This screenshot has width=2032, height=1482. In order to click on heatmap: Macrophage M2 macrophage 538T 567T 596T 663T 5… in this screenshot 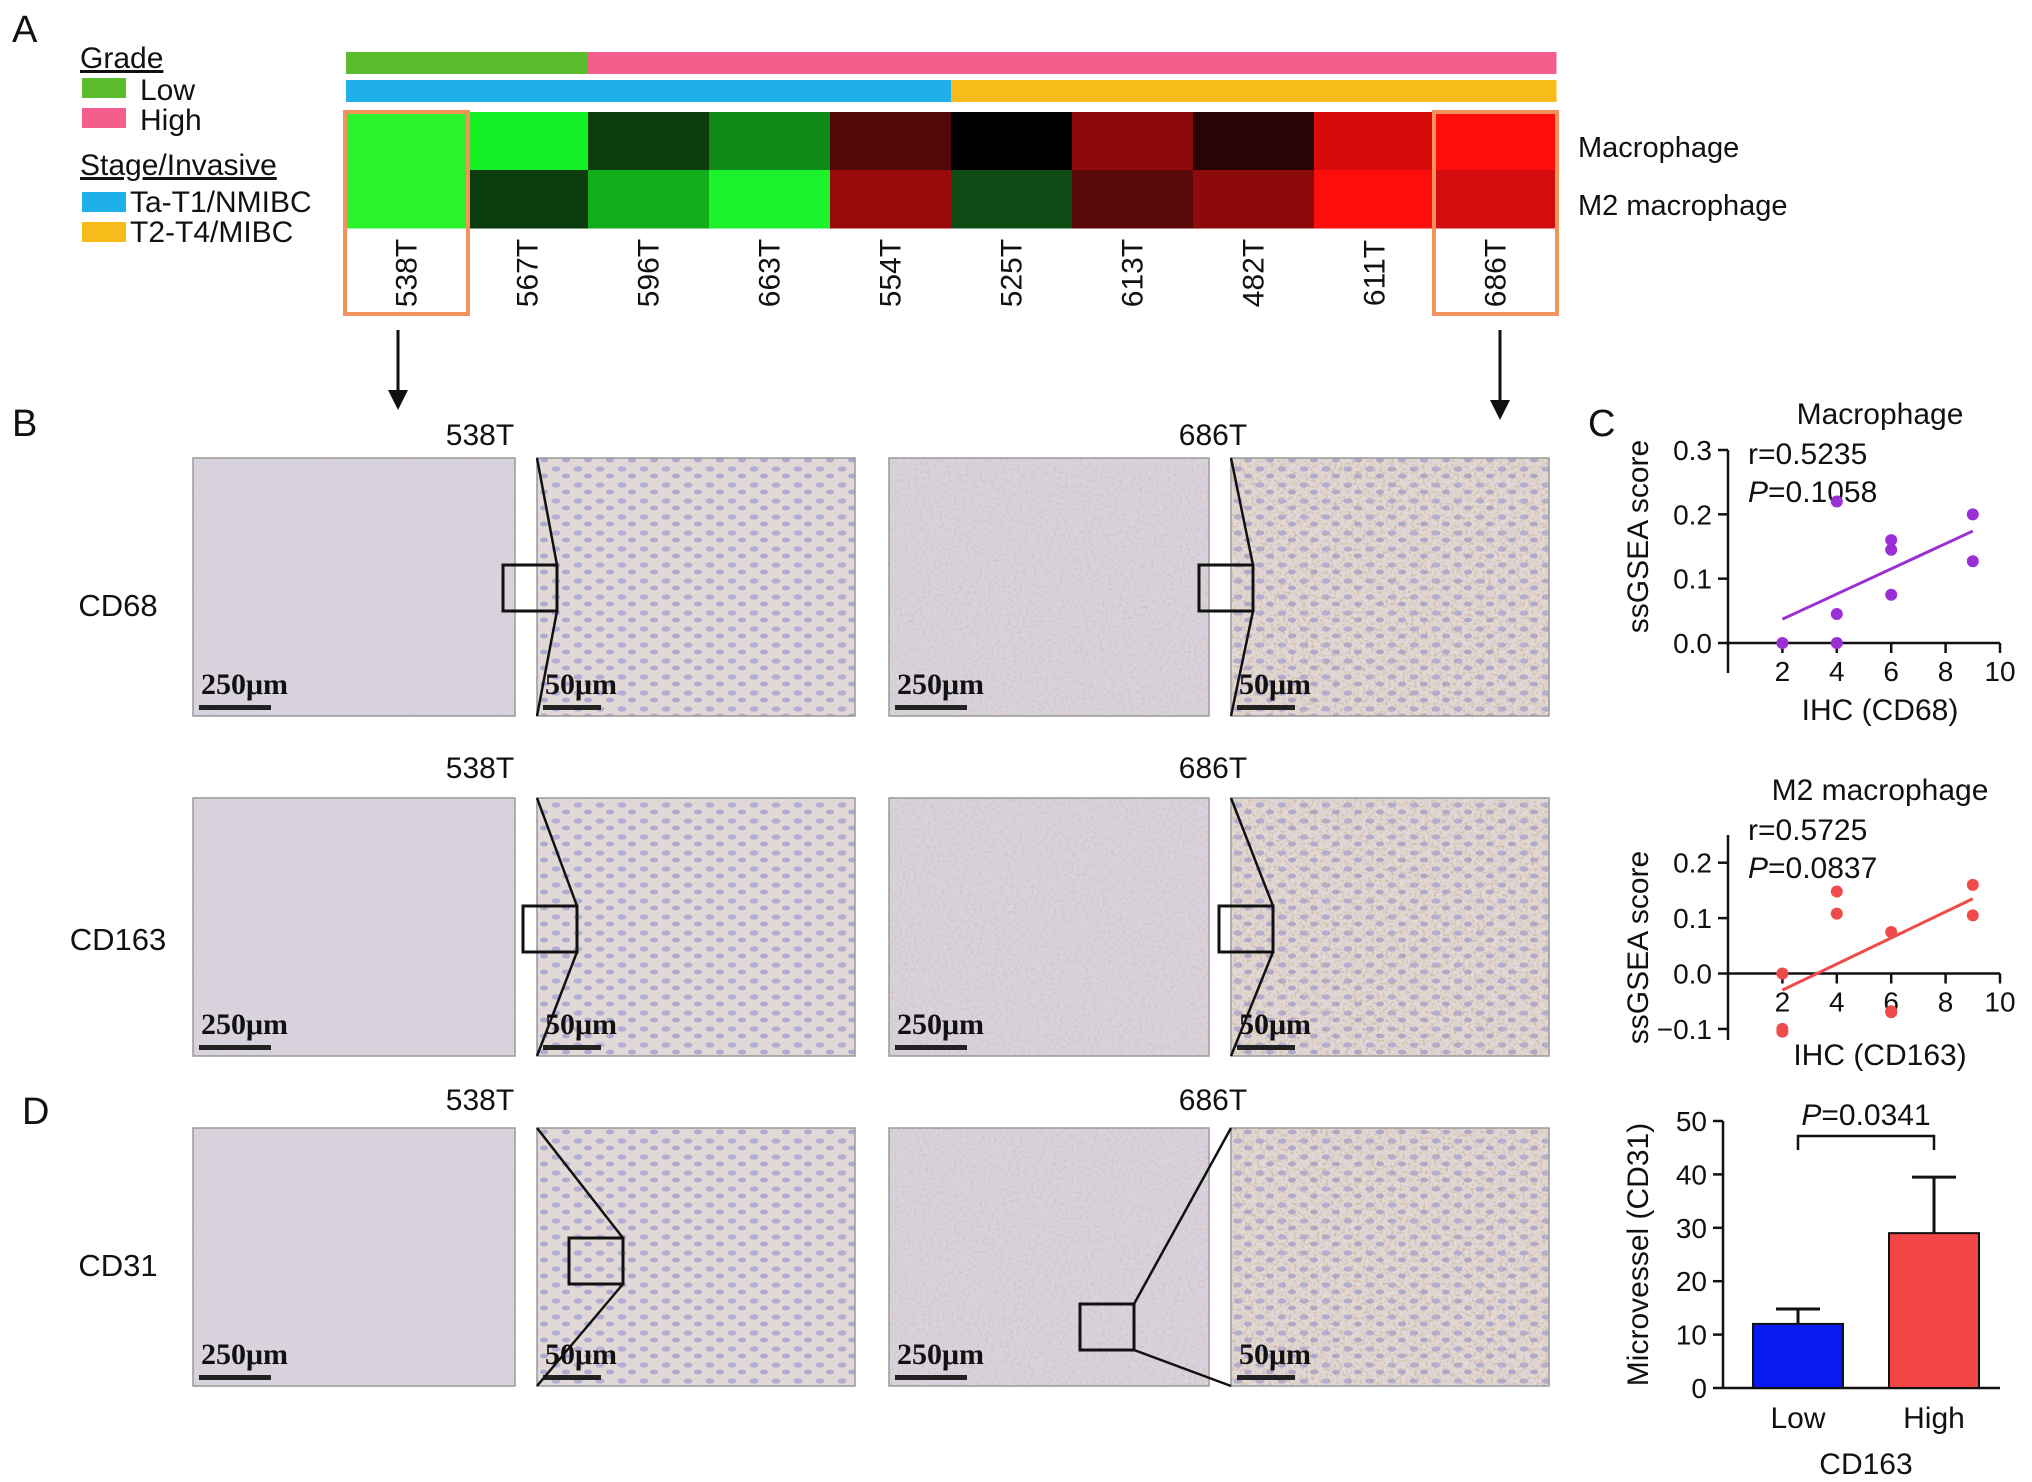, I will do `click(1065, 184)`.